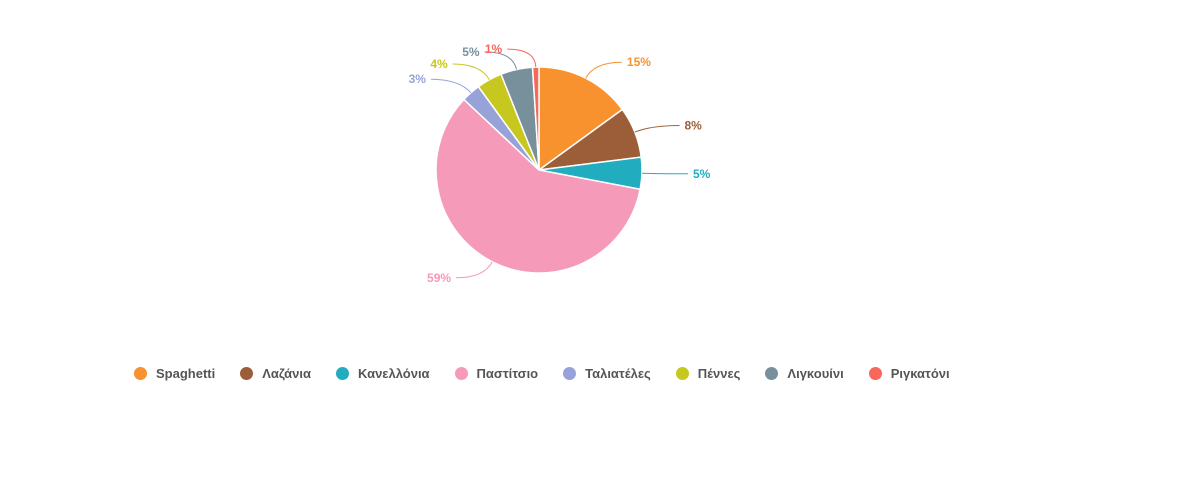 This screenshot has width=1180, height=486. I want to click on legend-label: Spaghetti, so click(186, 373).